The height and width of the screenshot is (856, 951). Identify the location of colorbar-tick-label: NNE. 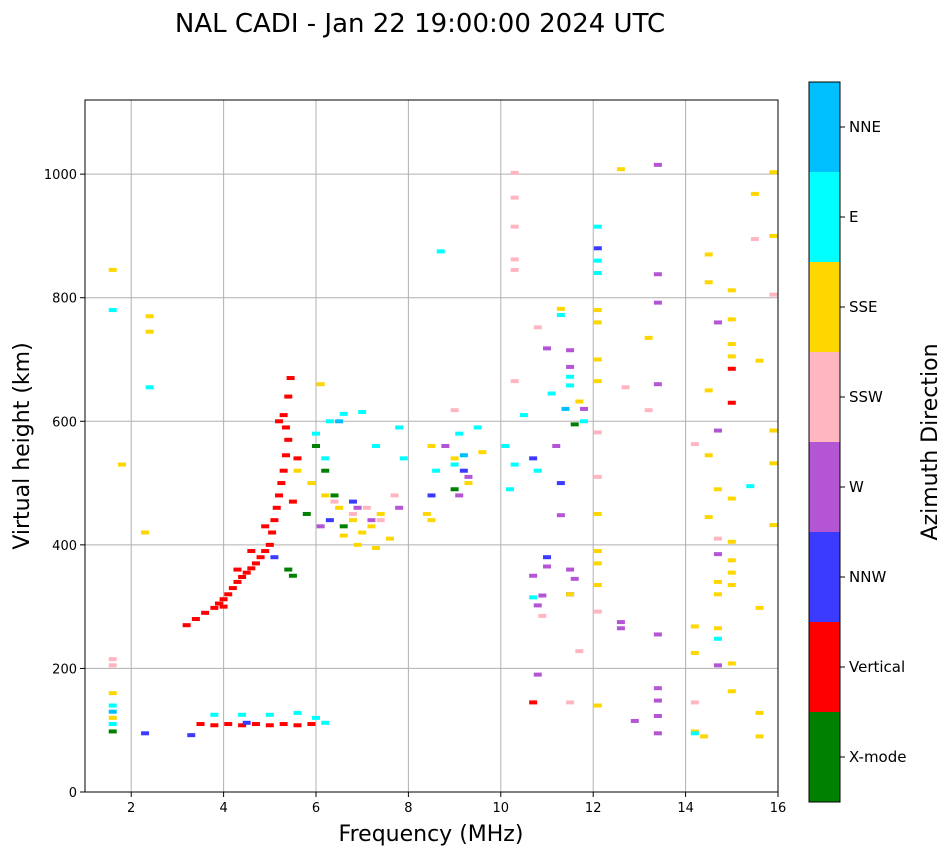
(865, 127).